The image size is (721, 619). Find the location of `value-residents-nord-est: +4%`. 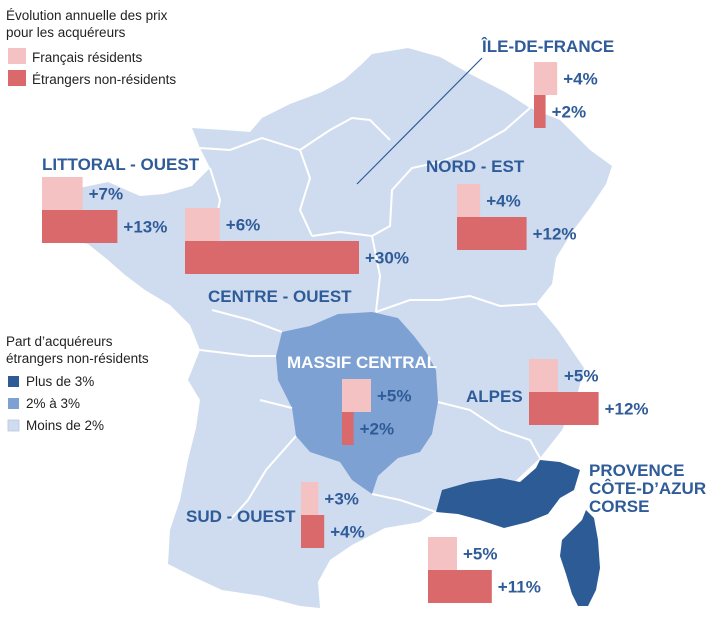

value-residents-nord-est: +4% is located at coordinates (503, 201).